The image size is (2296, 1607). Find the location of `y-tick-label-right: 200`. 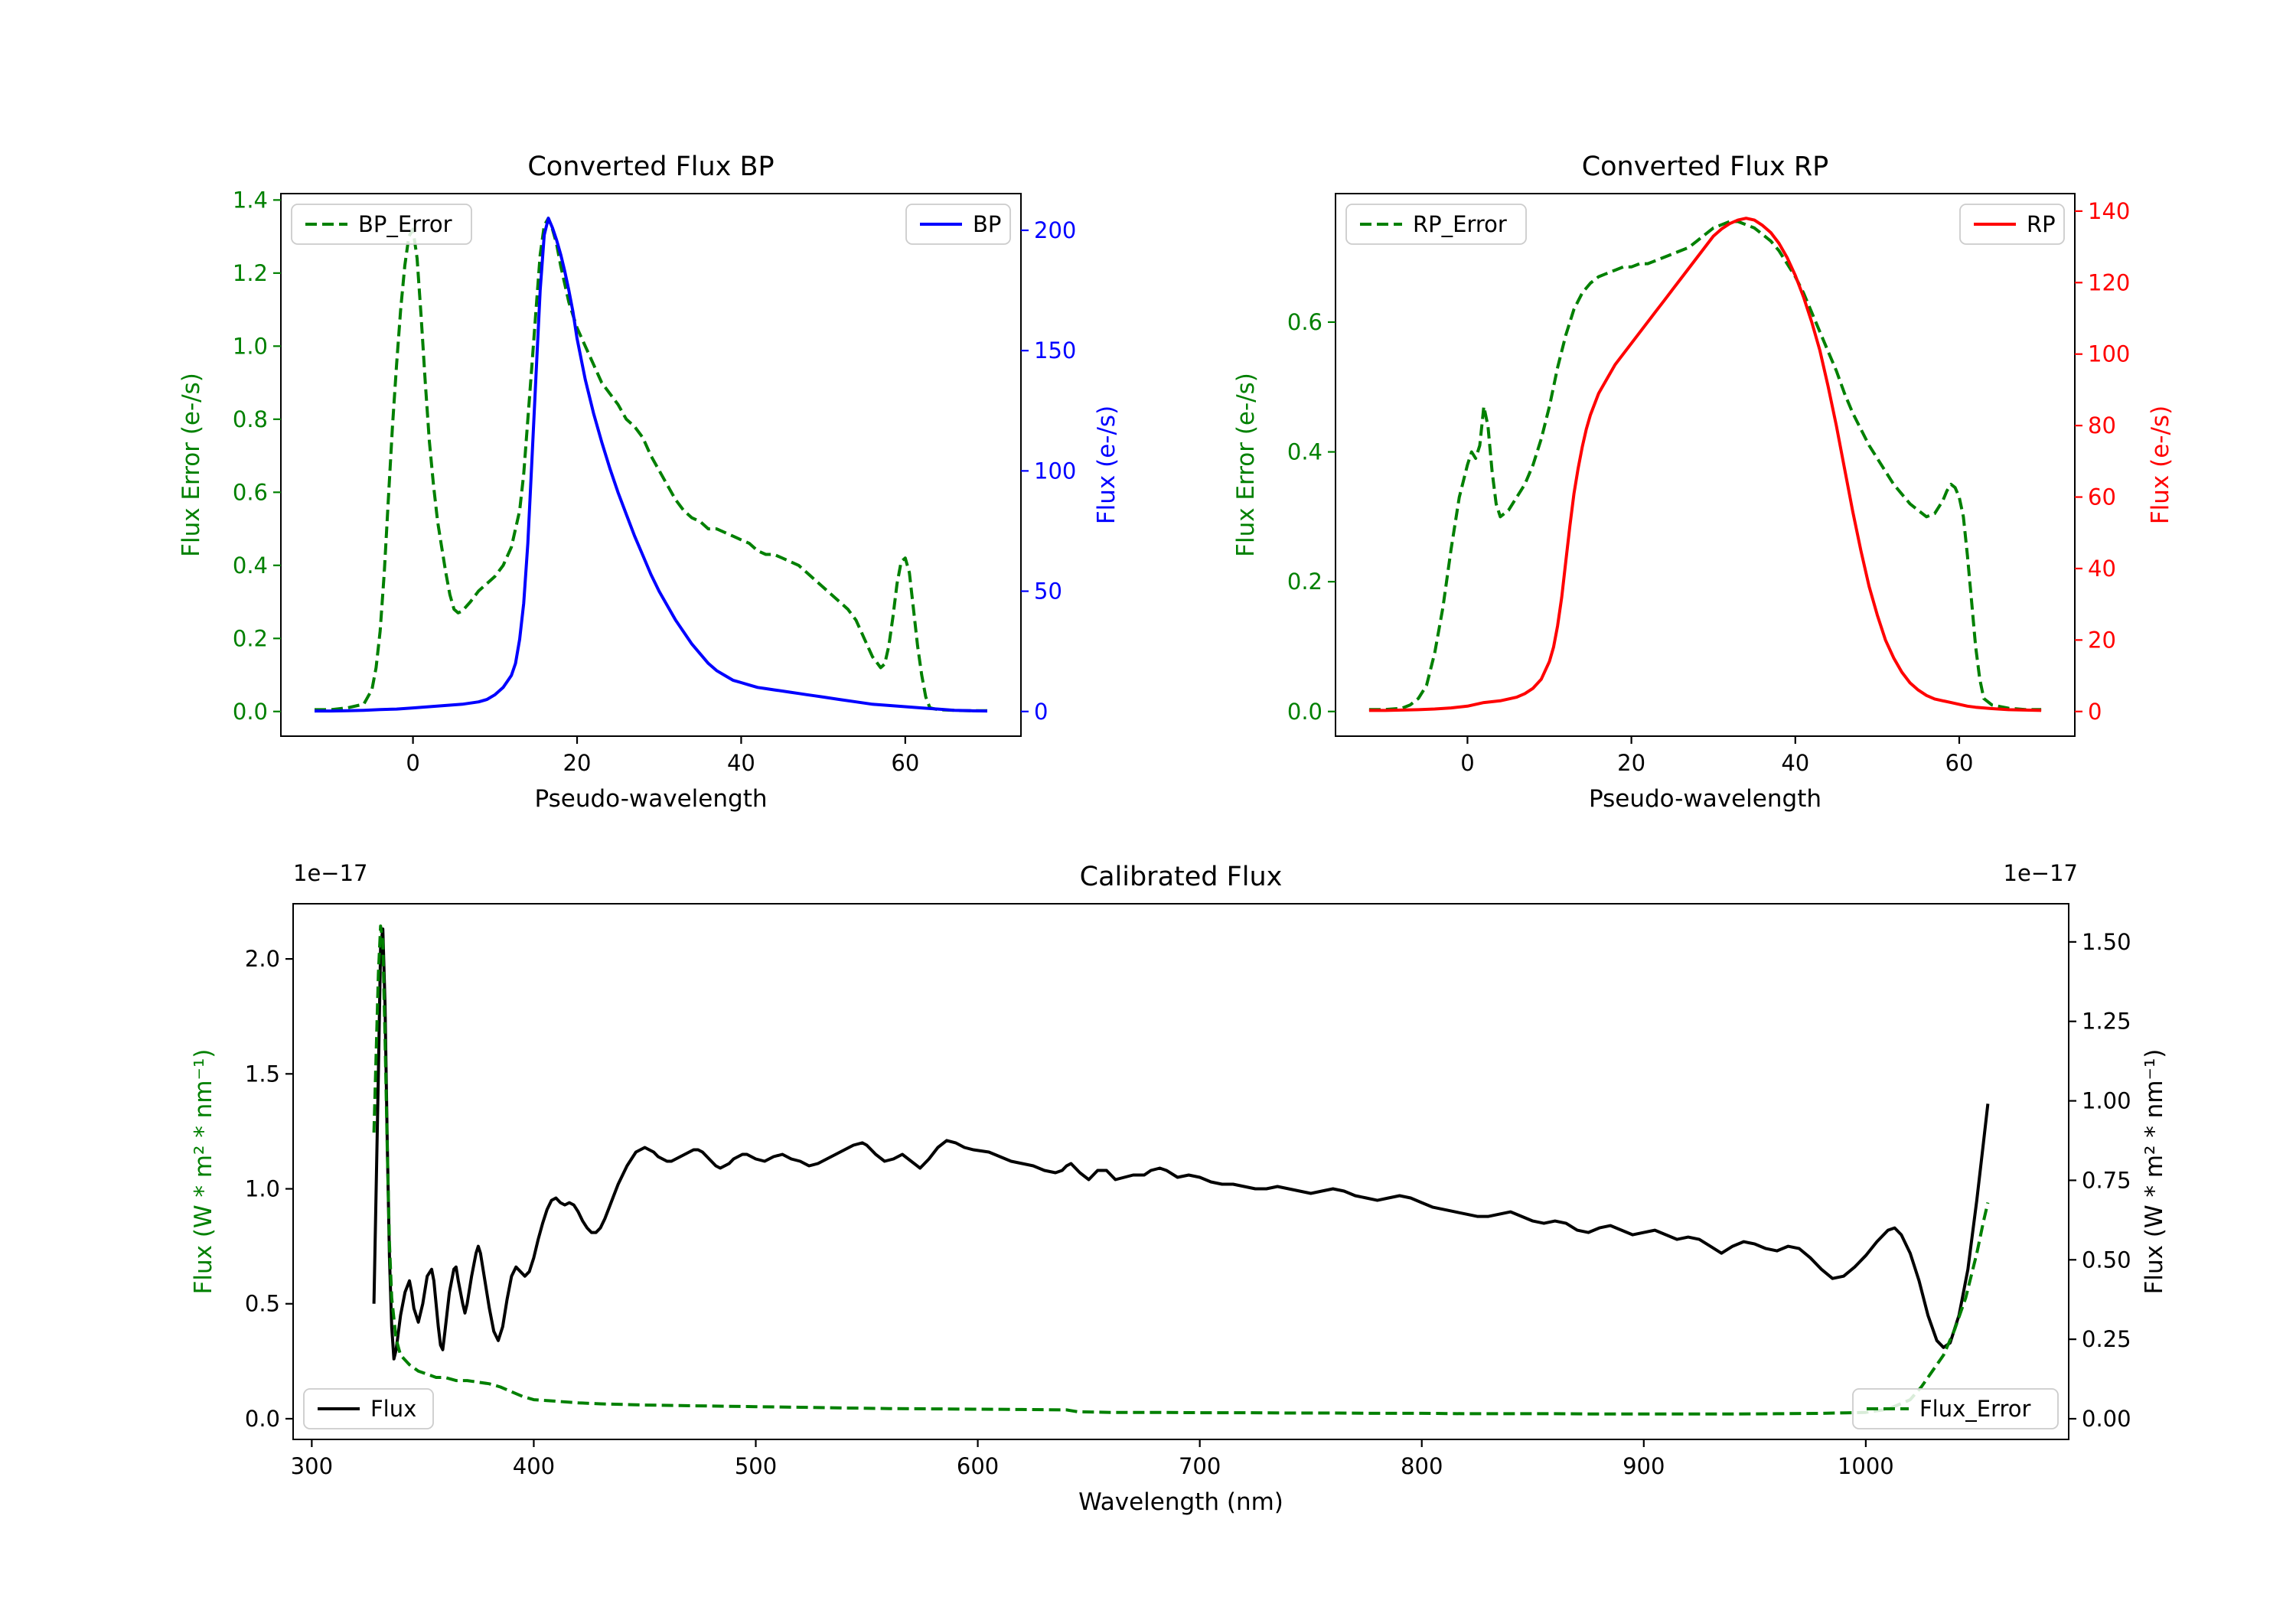

y-tick-label-right: 200 is located at coordinates (1055, 230).